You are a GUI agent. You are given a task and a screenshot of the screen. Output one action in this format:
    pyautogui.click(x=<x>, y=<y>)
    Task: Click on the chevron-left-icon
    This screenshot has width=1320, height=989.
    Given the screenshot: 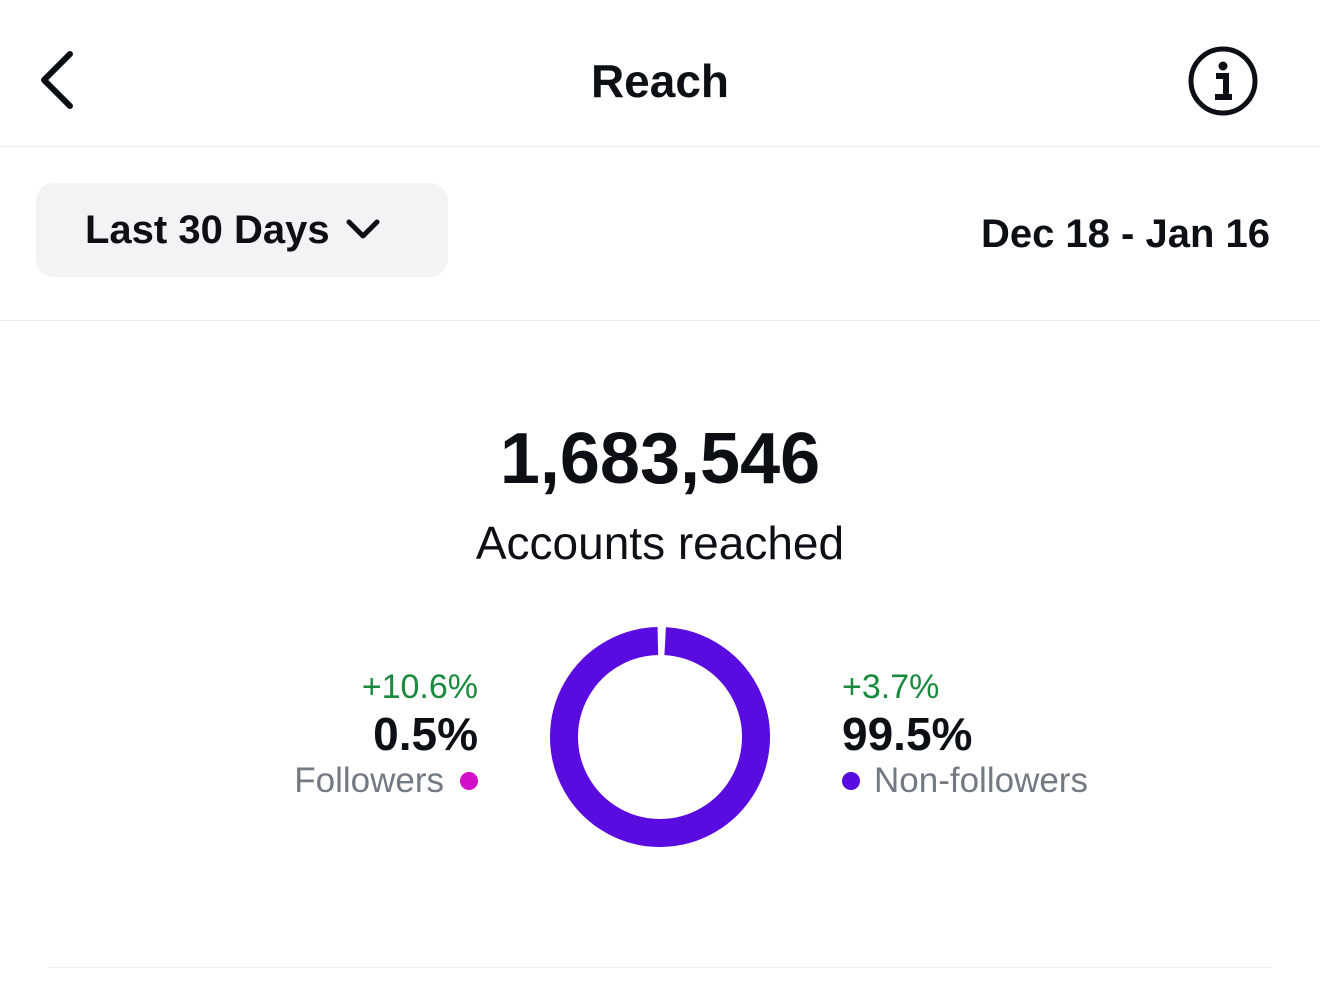 What is the action you would take?
    pyautogui.click(x=57, y=80)
    